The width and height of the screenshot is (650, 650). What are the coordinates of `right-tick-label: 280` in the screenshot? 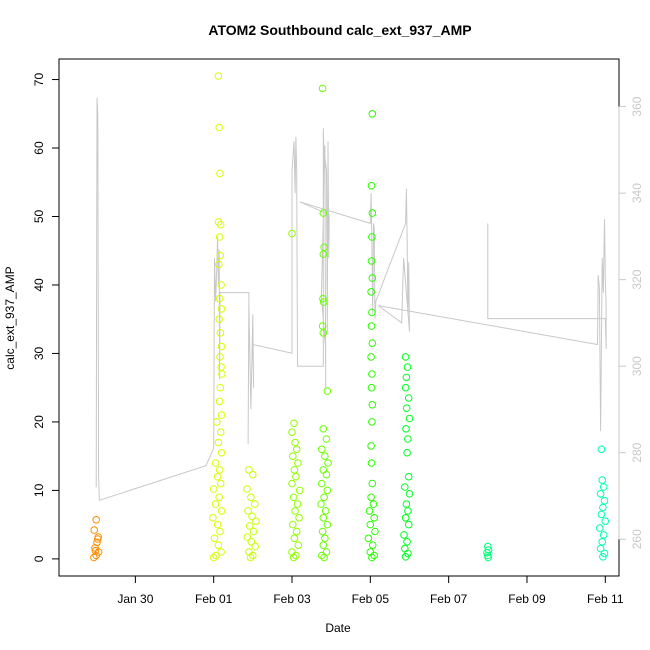 It's located at (637, 452).